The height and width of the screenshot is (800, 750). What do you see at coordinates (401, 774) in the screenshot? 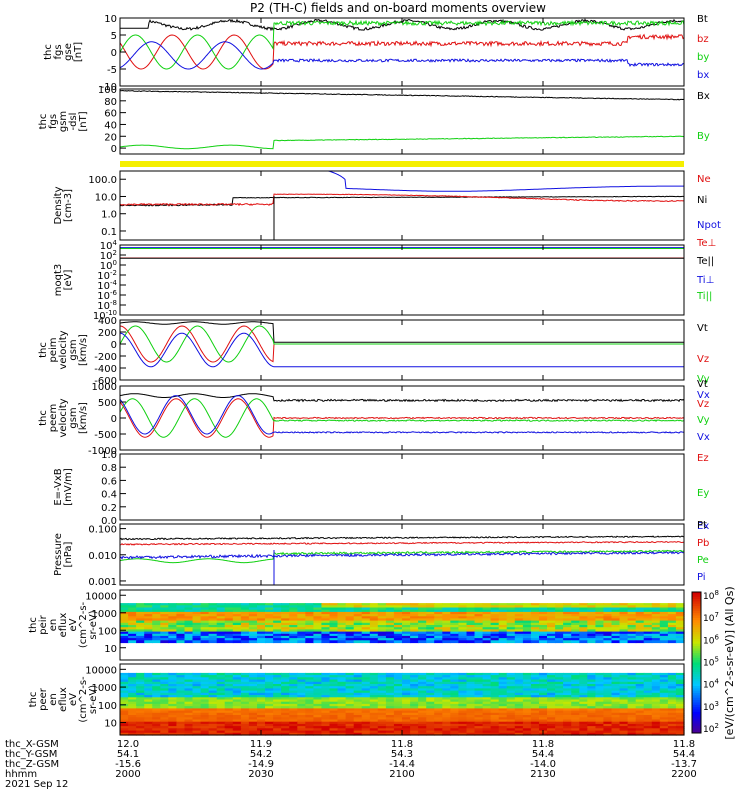
I see `x-tick-label: 2100` at bounding box center [401, 774].